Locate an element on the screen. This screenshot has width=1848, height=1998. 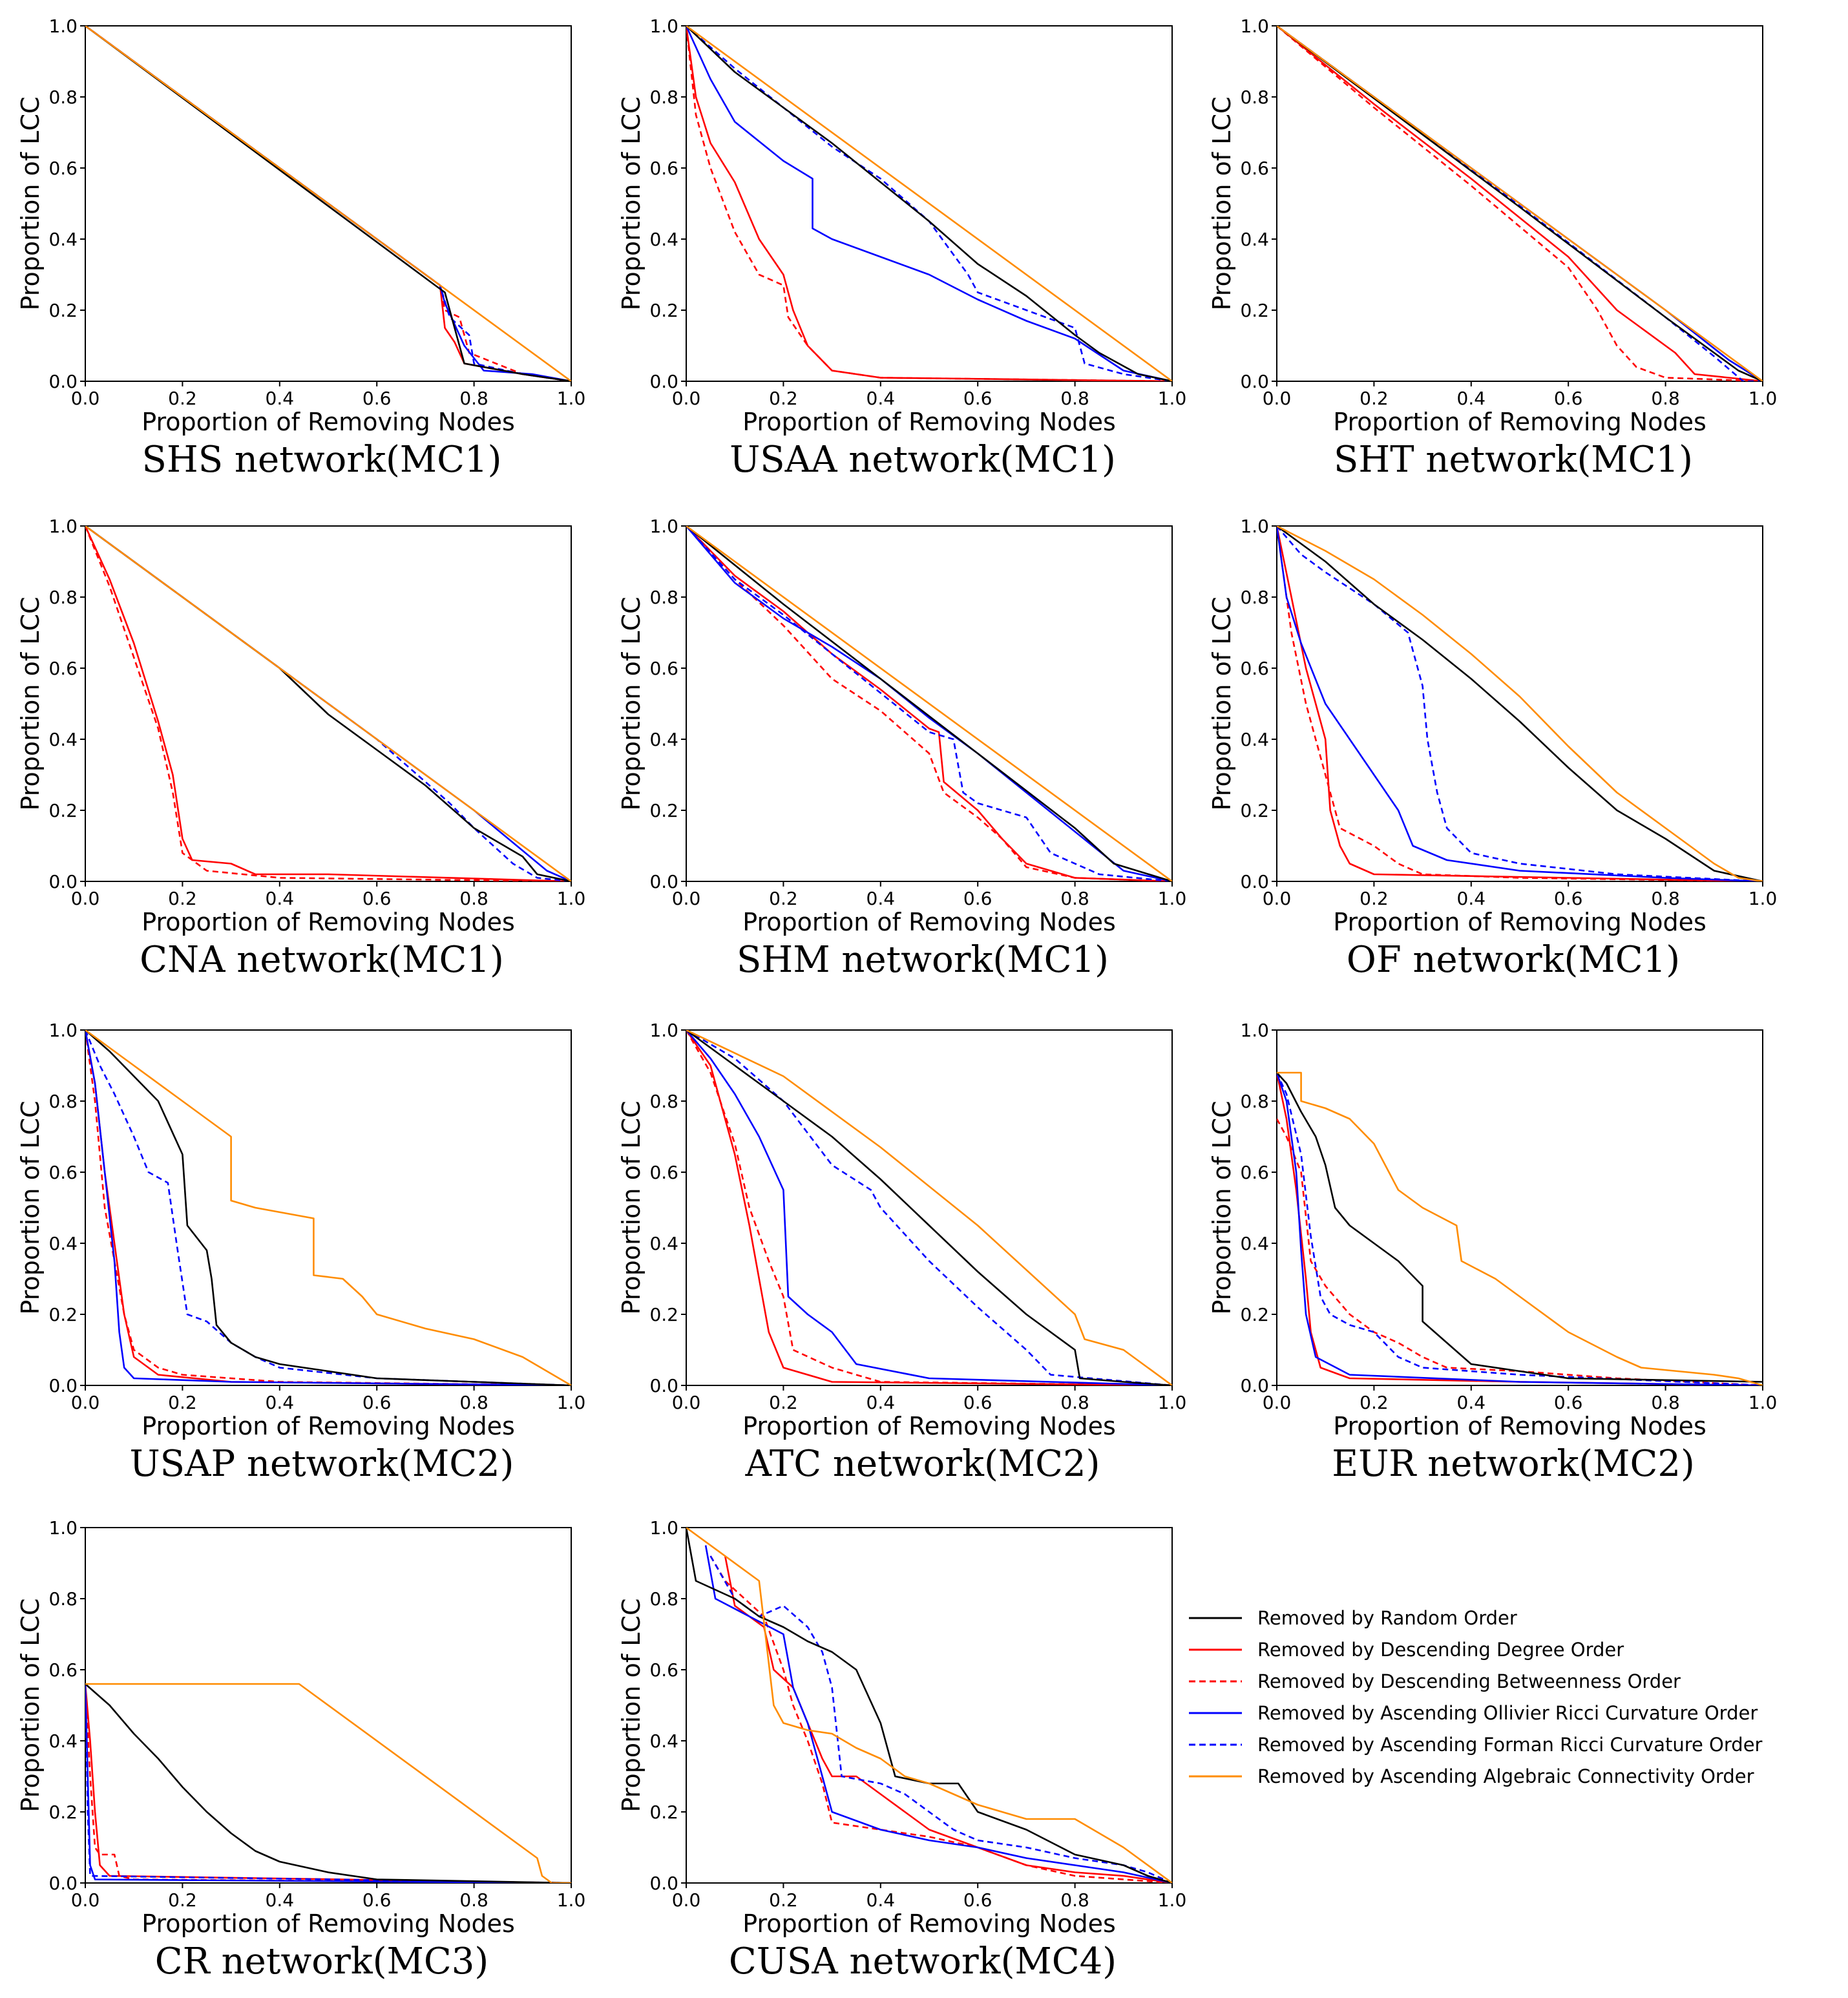
chart-title: CUSA network(MC4) is located at coordinates (923, 1961).